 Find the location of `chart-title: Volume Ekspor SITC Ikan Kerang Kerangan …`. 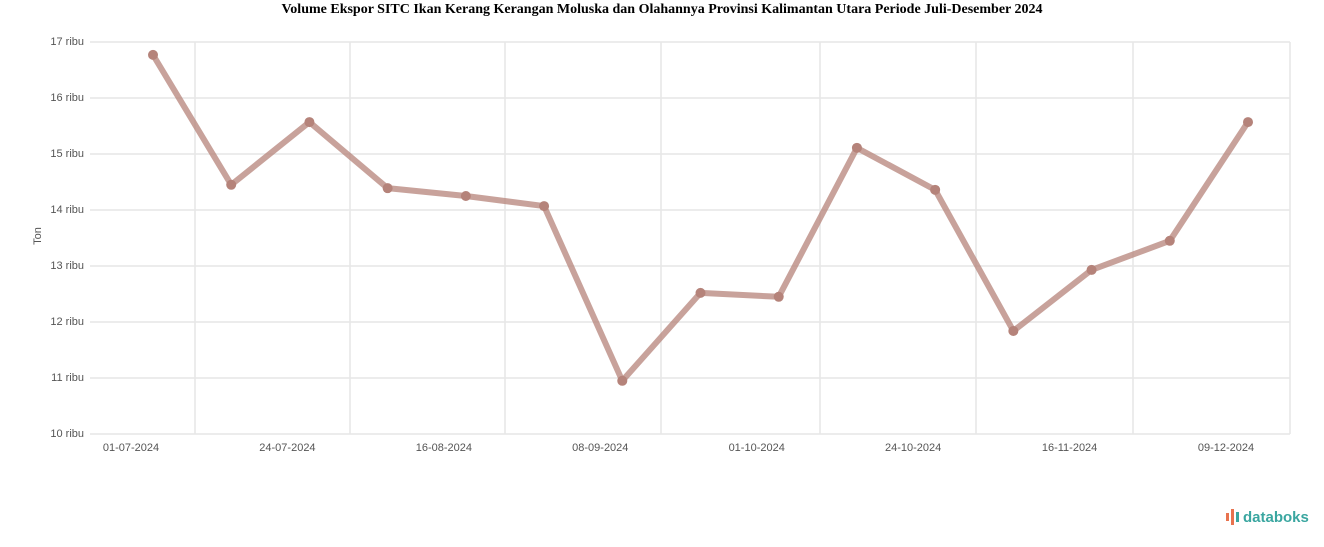

chart-title: Volume Ekspor SITC Ikan Kerang Kerangan … is located at coordinates (661, 9).